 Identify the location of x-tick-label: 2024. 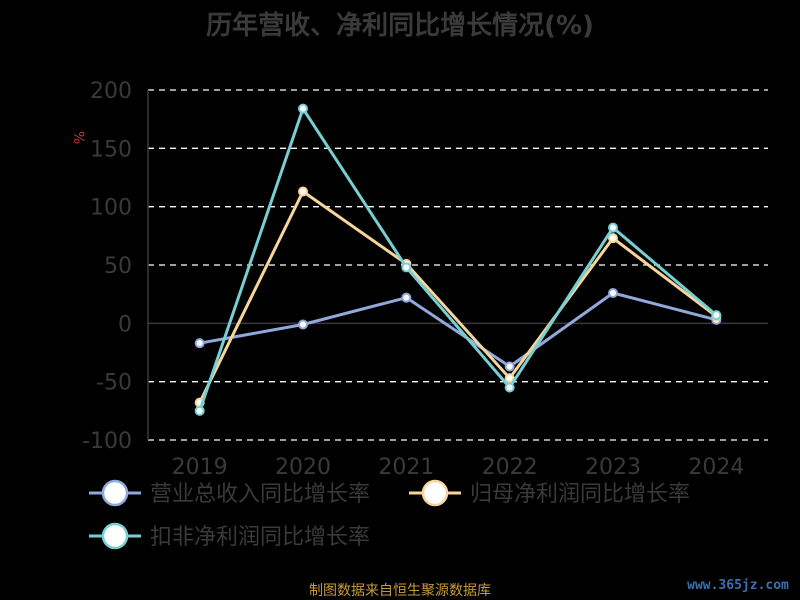
(716, 467).